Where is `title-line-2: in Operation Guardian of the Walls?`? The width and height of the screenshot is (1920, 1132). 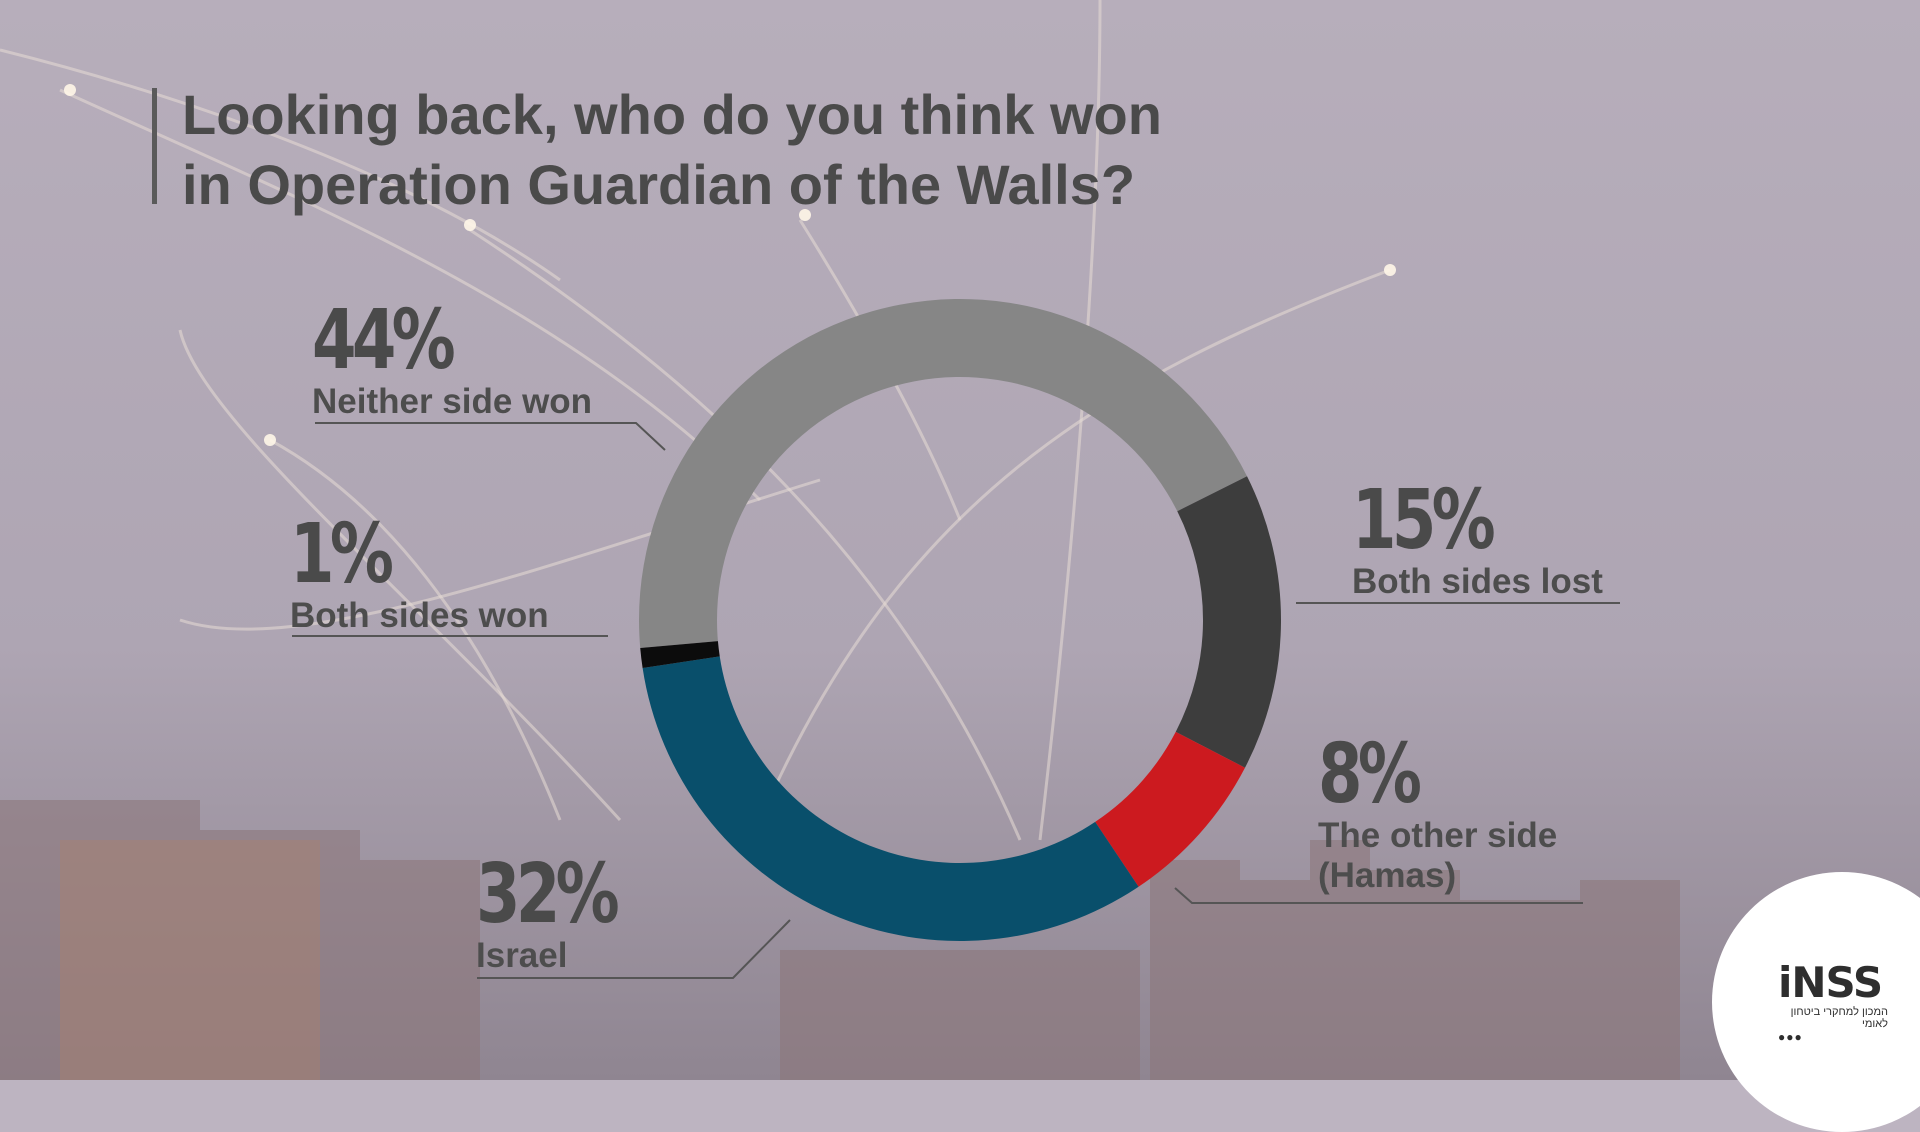
title-line-2: in Operation Guardian of the Walls? is located at coordinates (659, 184).